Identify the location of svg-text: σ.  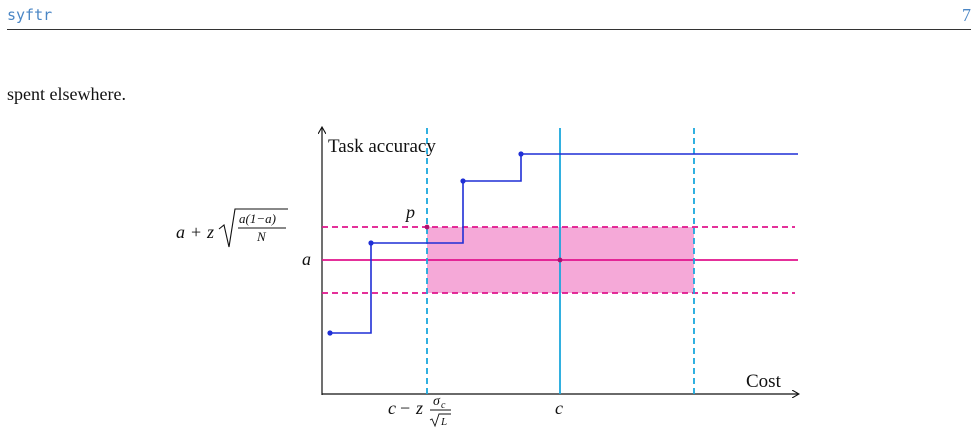
(437, 401).